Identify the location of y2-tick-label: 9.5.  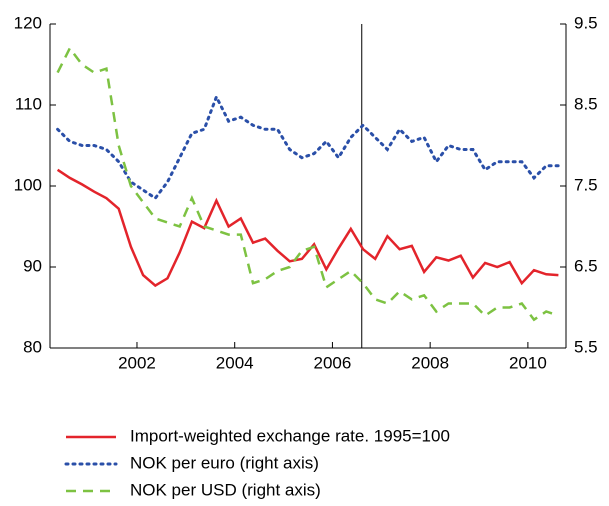
(586, 22).